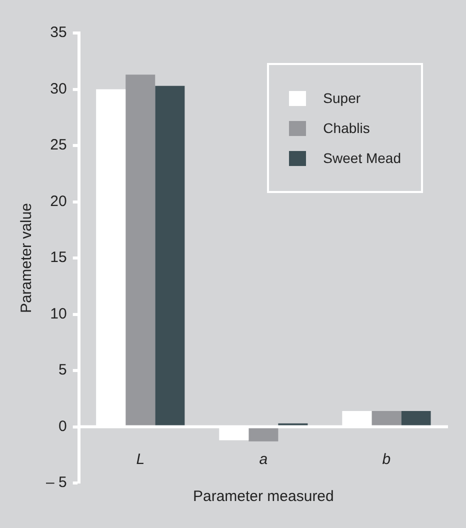 The height and width of the screenshot is (528, 466). I want to click on y-axis-title: Parameter value, so click(27, 258).